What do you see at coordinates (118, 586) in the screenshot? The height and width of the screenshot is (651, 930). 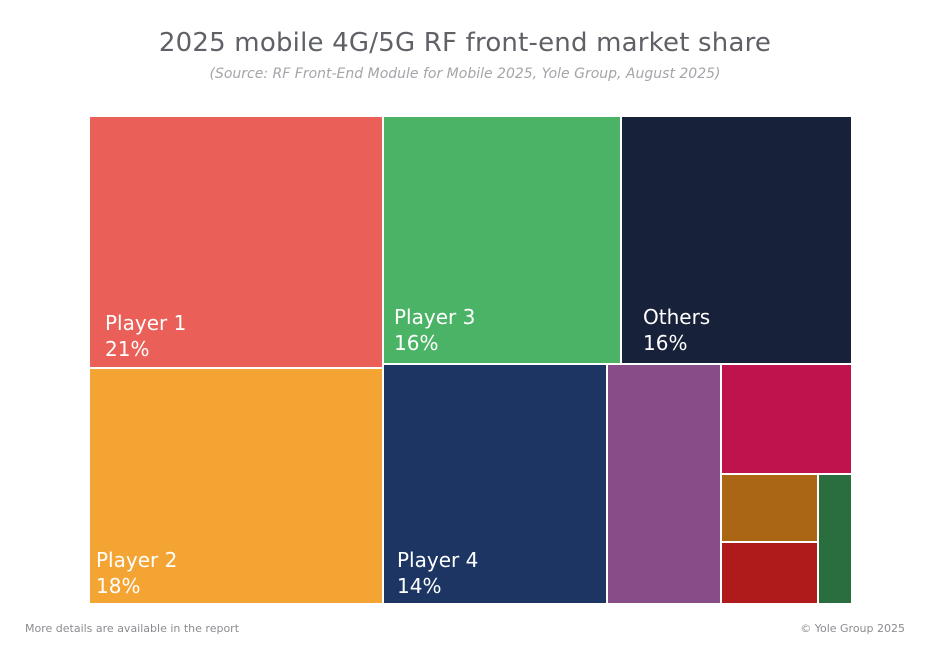 I see `tile-label-value: 18%` at bounding box center [118, 586].